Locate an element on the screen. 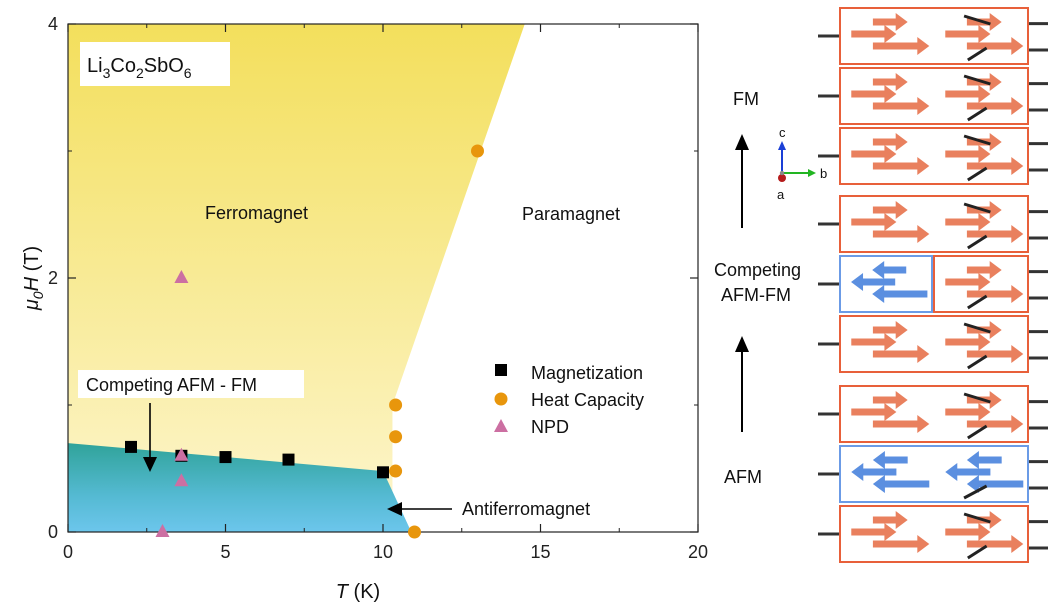 The image size is (1052, 608). axis-label-a: a is located at coordinates (781, 194).